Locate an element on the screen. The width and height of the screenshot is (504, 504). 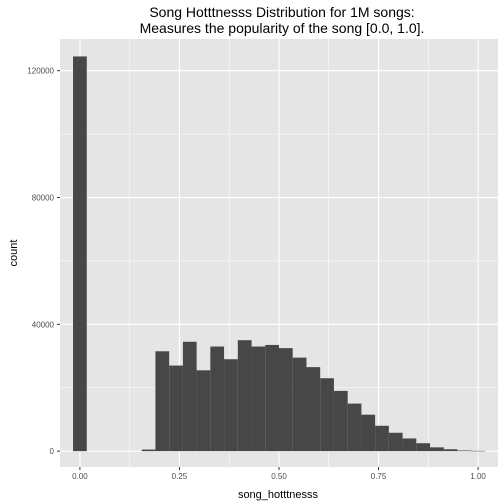
y-tick-label: 40000 is located at coordinates (43, 324).